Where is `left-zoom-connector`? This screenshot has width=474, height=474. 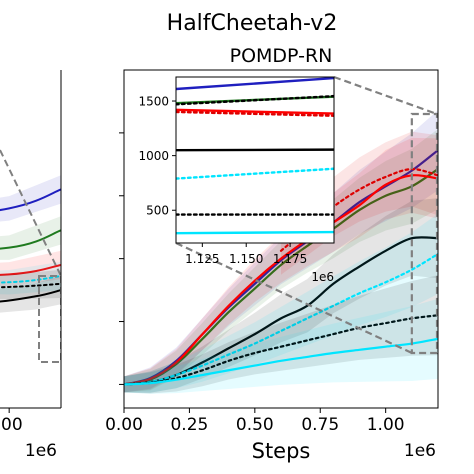 left-zoom-connector is located at coordinates (30, 213).